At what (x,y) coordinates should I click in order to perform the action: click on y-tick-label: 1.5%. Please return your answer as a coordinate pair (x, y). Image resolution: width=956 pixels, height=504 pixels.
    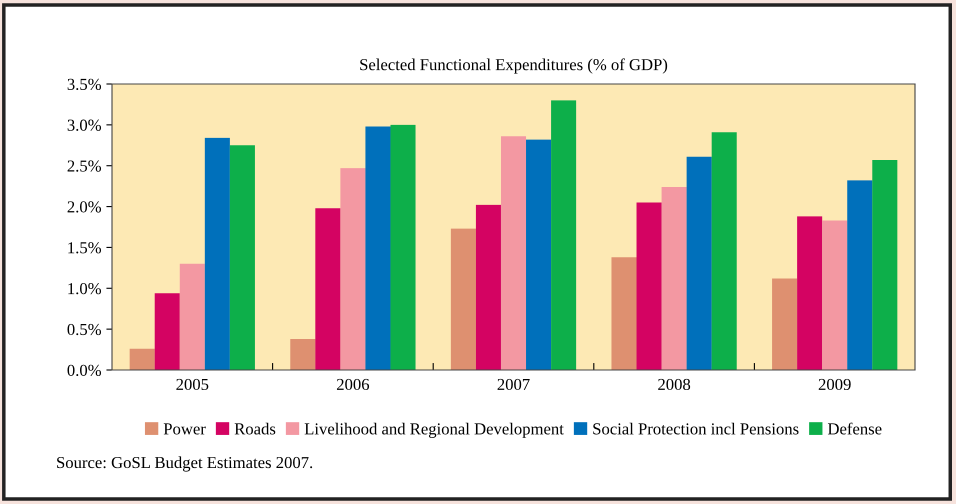
    Looking at the image, I should click on (85, 248).